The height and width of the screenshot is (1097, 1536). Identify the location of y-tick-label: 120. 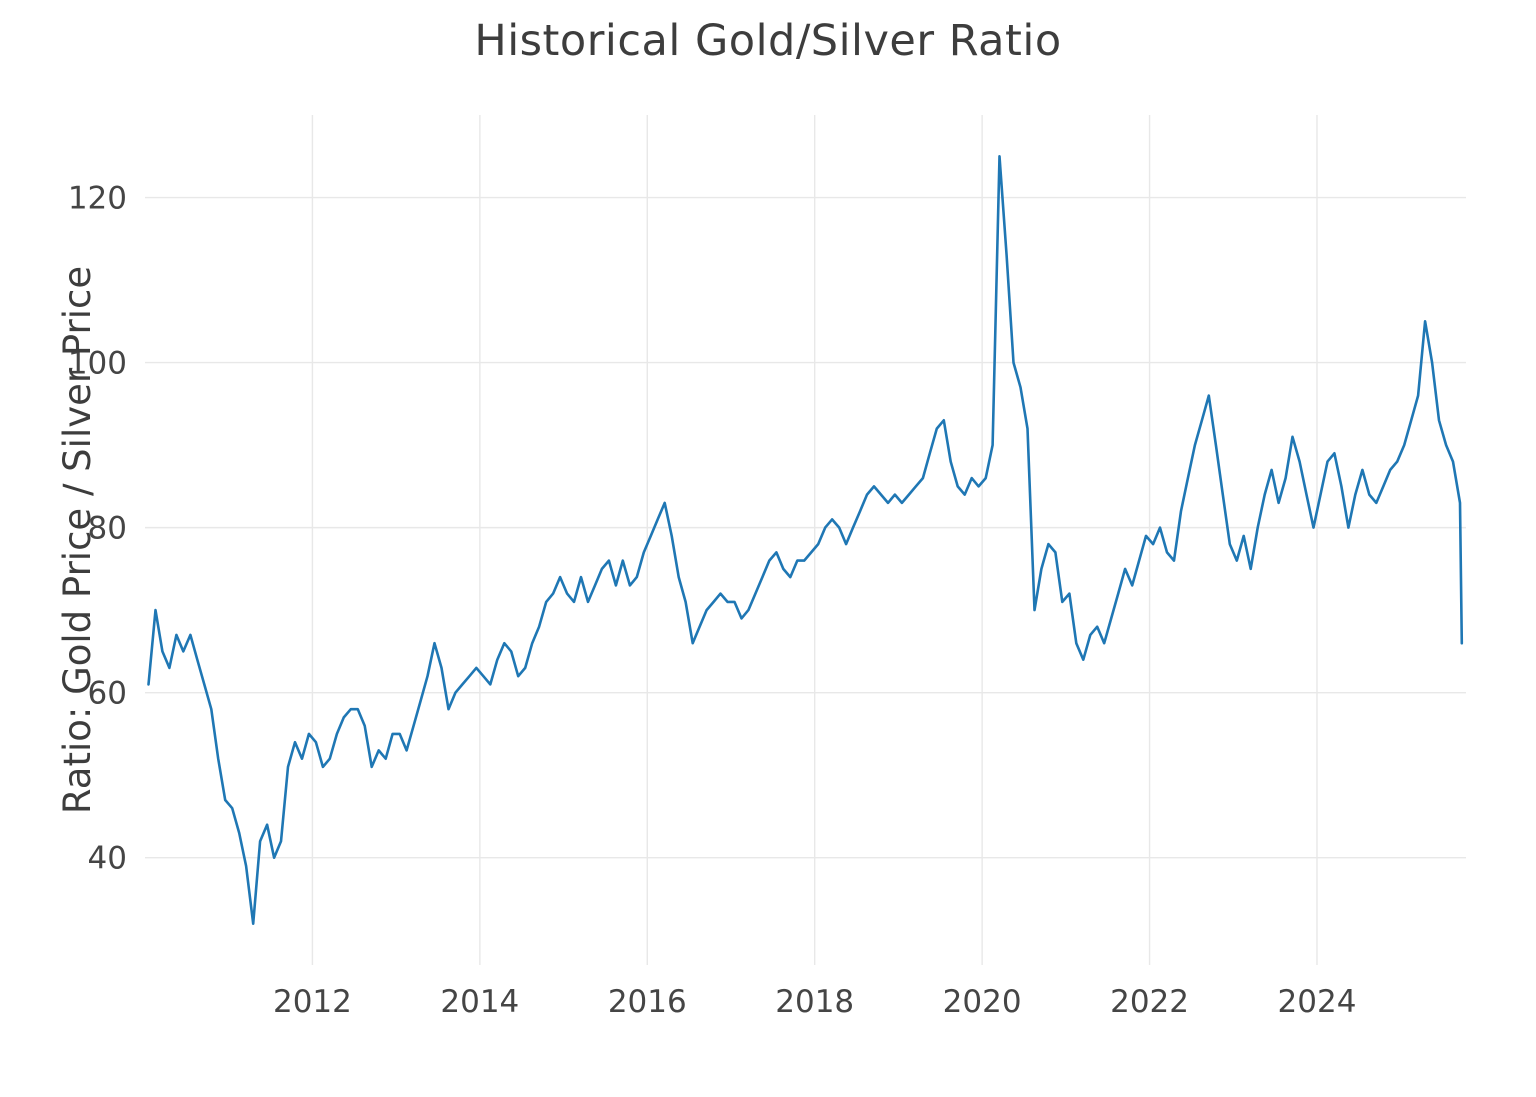
(97, 199).